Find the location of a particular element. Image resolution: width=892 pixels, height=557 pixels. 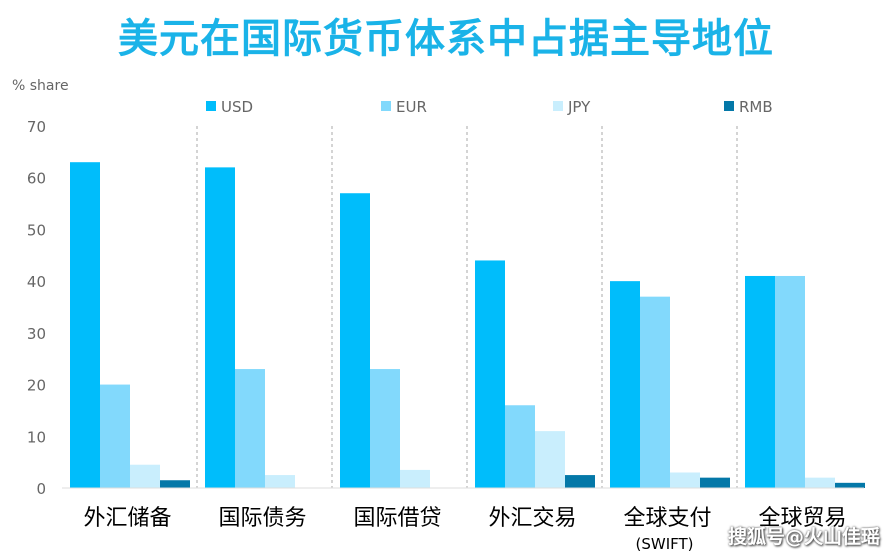

y-tick-label: 0 is located at coordinates (41, 489).